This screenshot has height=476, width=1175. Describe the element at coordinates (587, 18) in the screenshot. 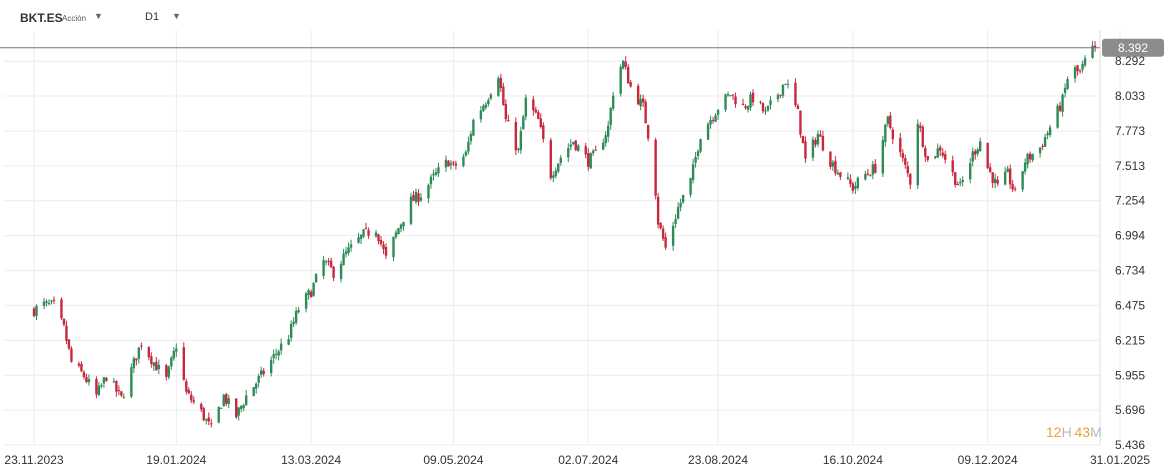

I see `chart-toolbar: BKT.ES Acción ▼ D1 ▼` at that location.